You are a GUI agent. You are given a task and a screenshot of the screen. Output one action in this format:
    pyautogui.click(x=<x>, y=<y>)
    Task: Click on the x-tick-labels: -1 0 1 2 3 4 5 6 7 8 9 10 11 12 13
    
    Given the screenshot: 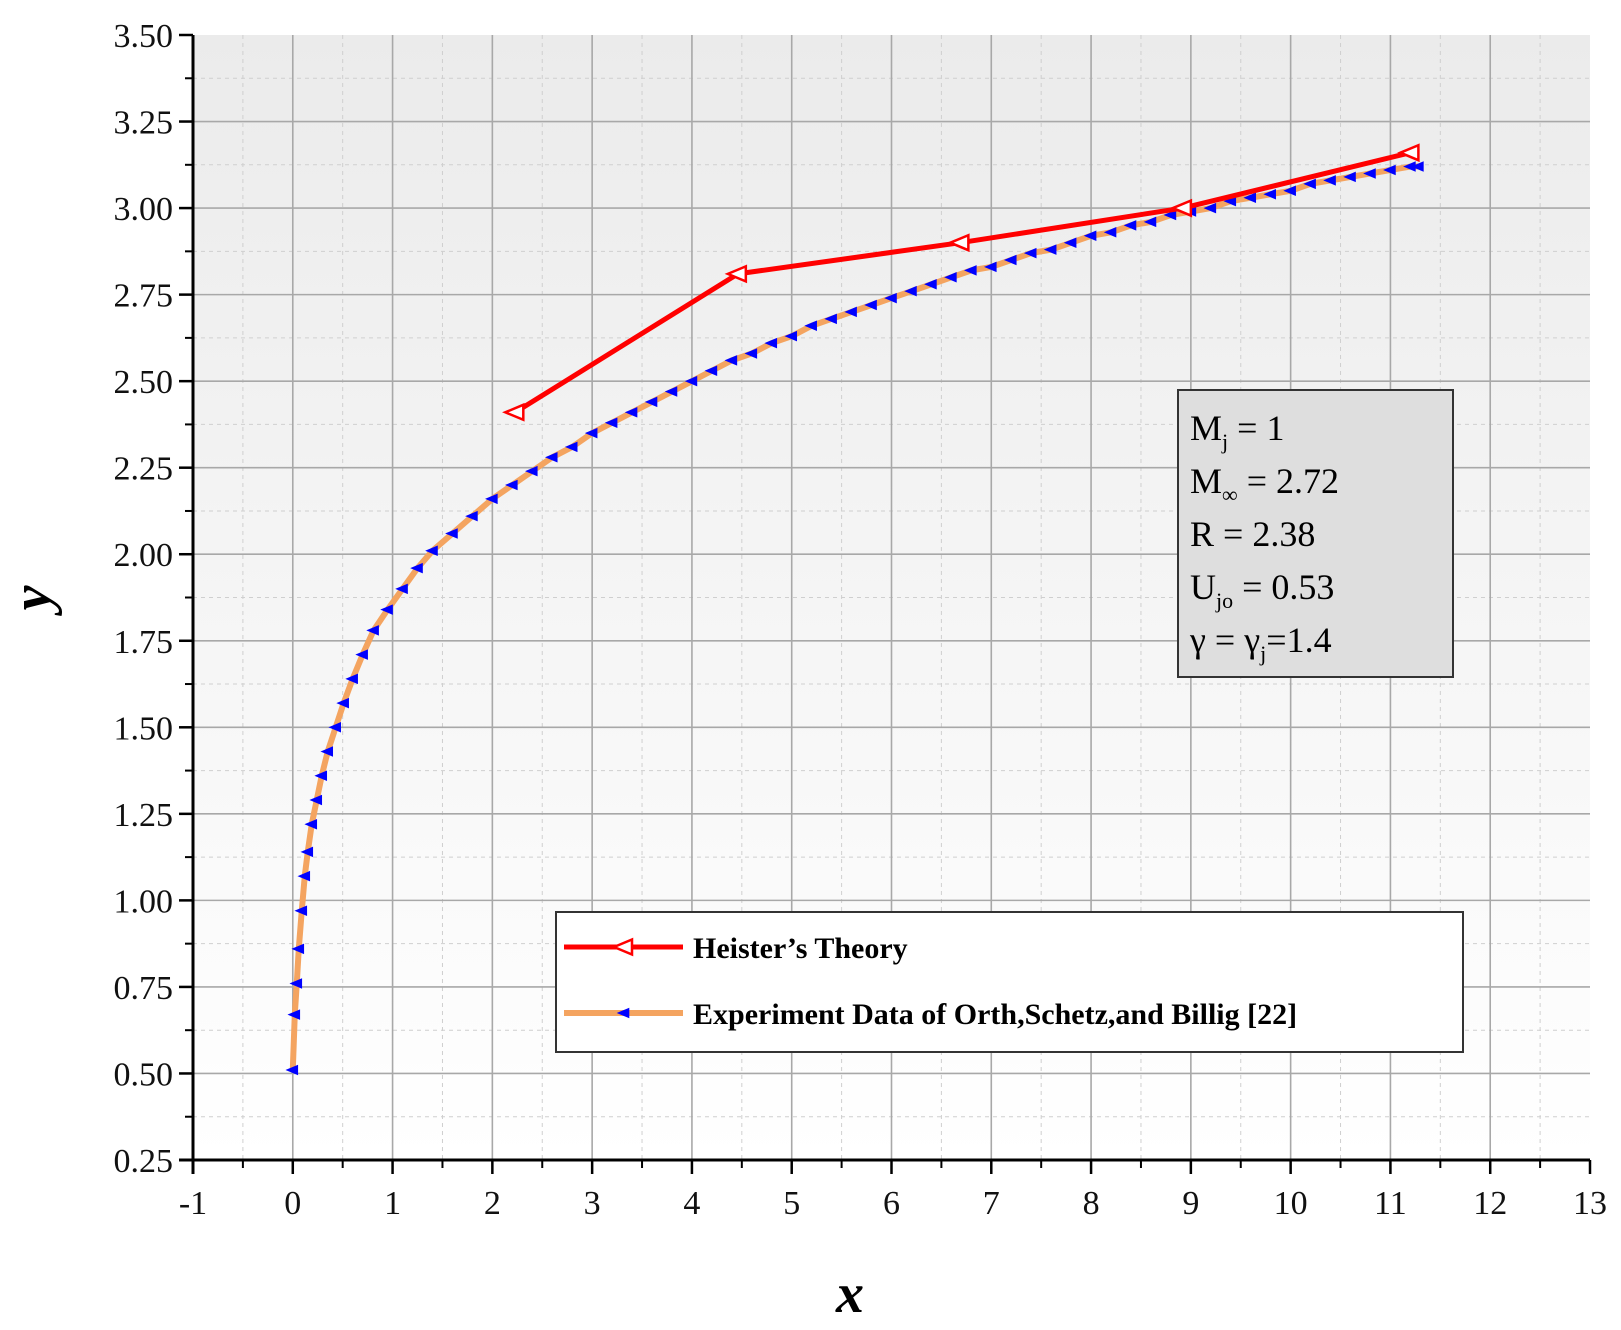 What is the action you would take?
    pyautogui.click(x=893, y=1203)
    